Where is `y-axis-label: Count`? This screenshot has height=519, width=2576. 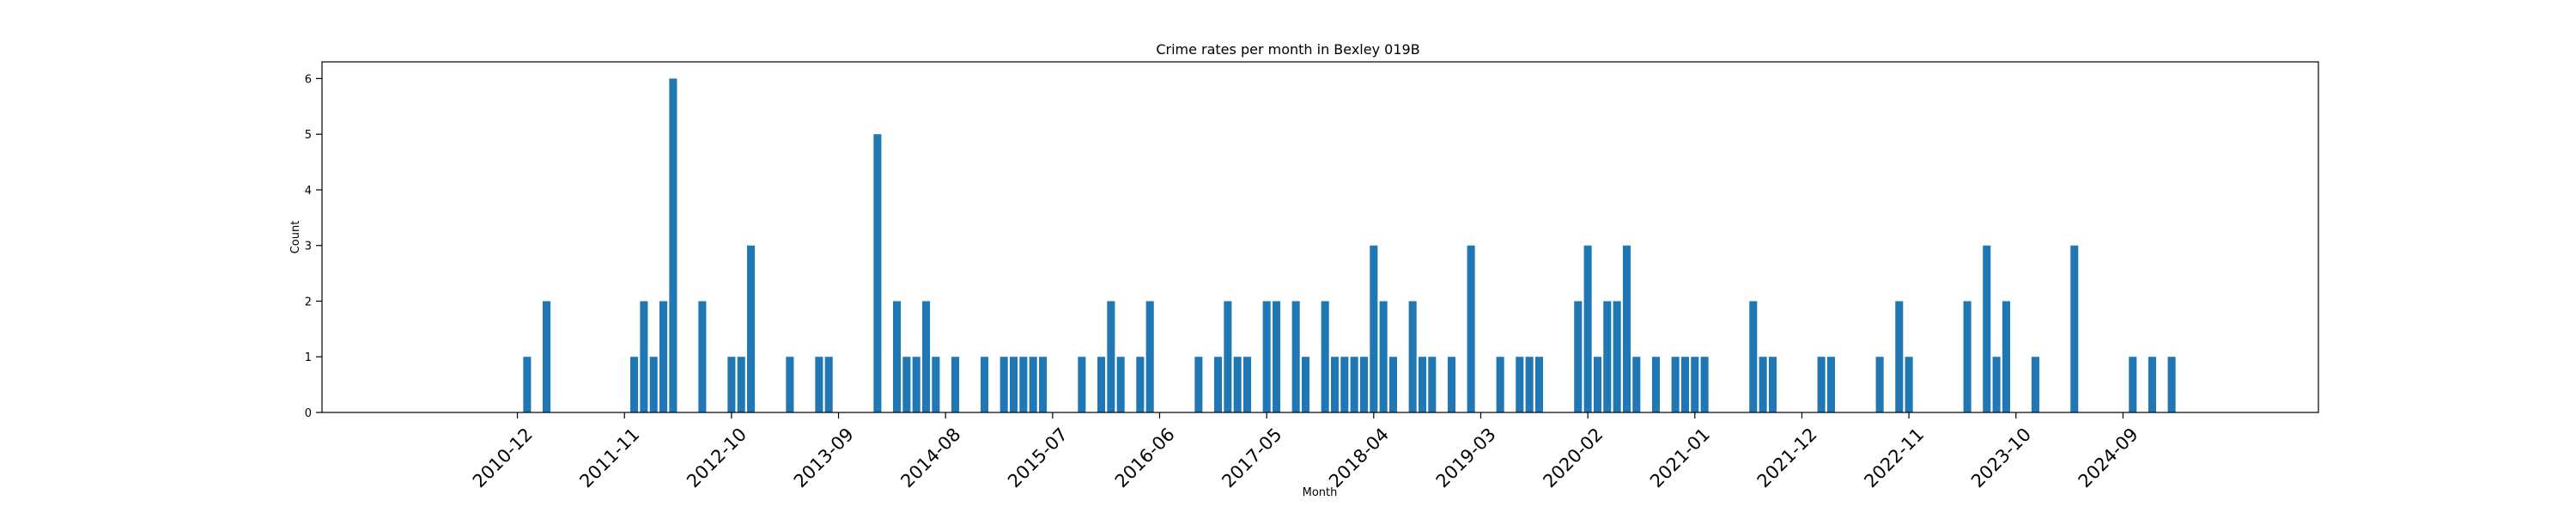 y-axis-label: Count is located at coordinates (295, 237).